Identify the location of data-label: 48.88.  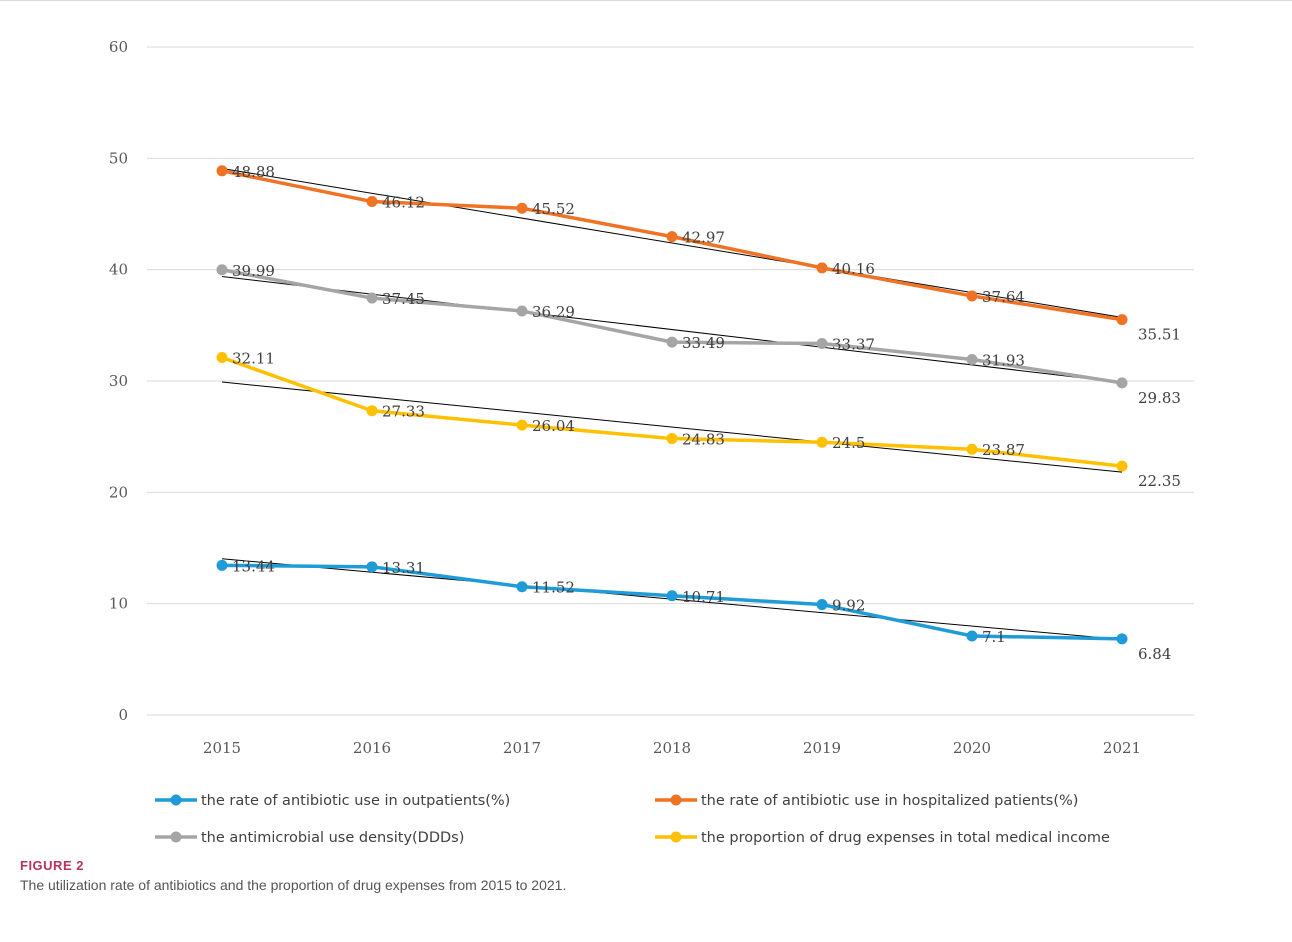
(253, 172).